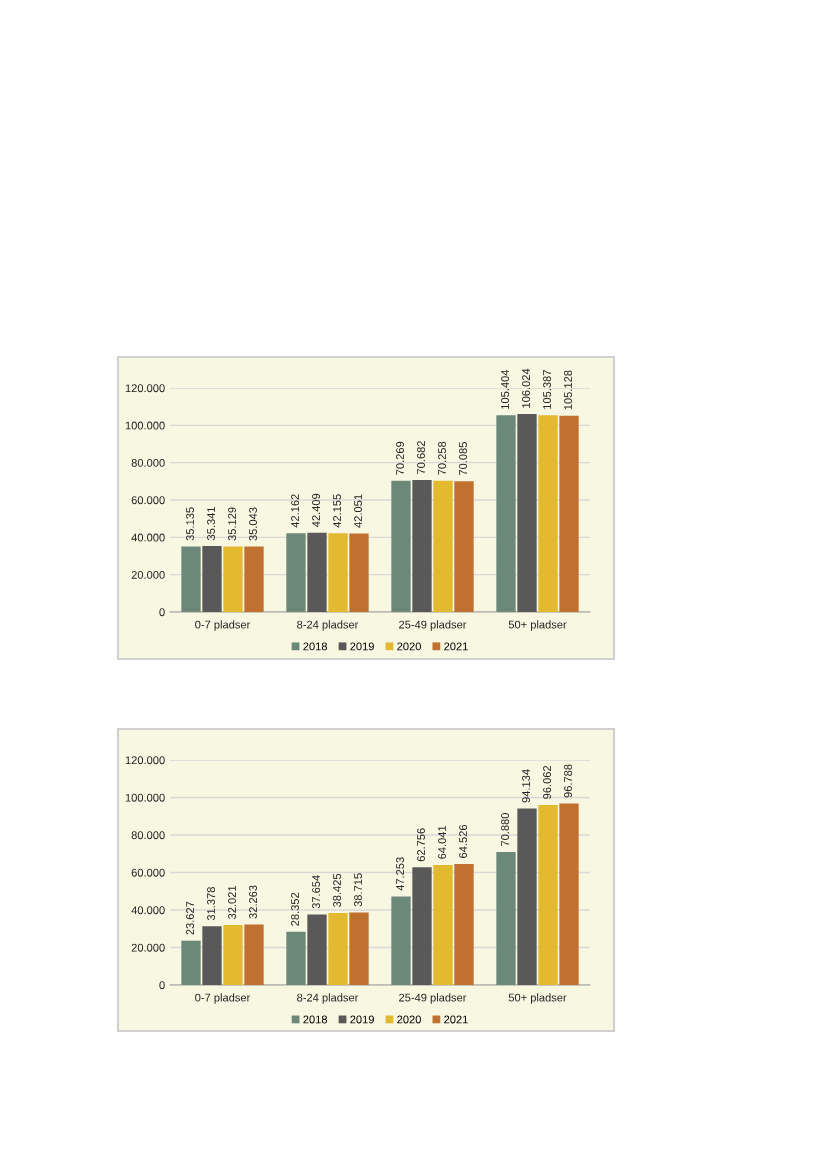 This screenshot has width=827, height=1169. I want to click on data-label: 96.788, so click(568, 781).